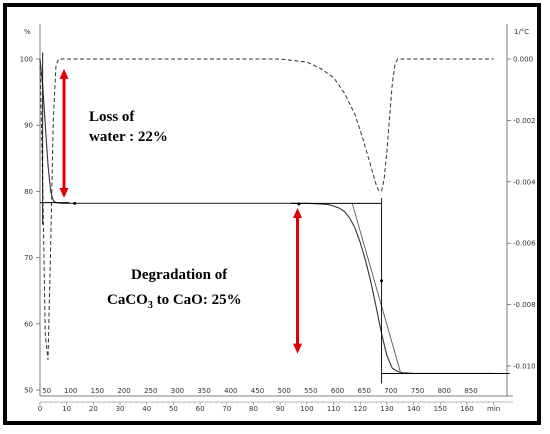 This screenshot has width=550, height=434. Describe the element at coordinates (66, 409) in the screenshot. I see `time-tick-label: 10` at that location.